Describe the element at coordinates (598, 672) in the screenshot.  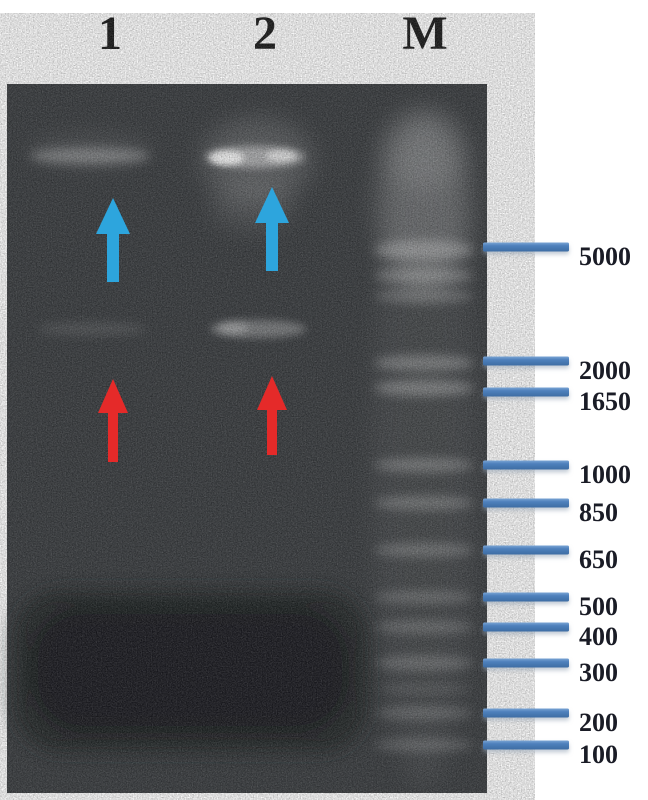
I see `ladder-size-label-300: 300` at that location.